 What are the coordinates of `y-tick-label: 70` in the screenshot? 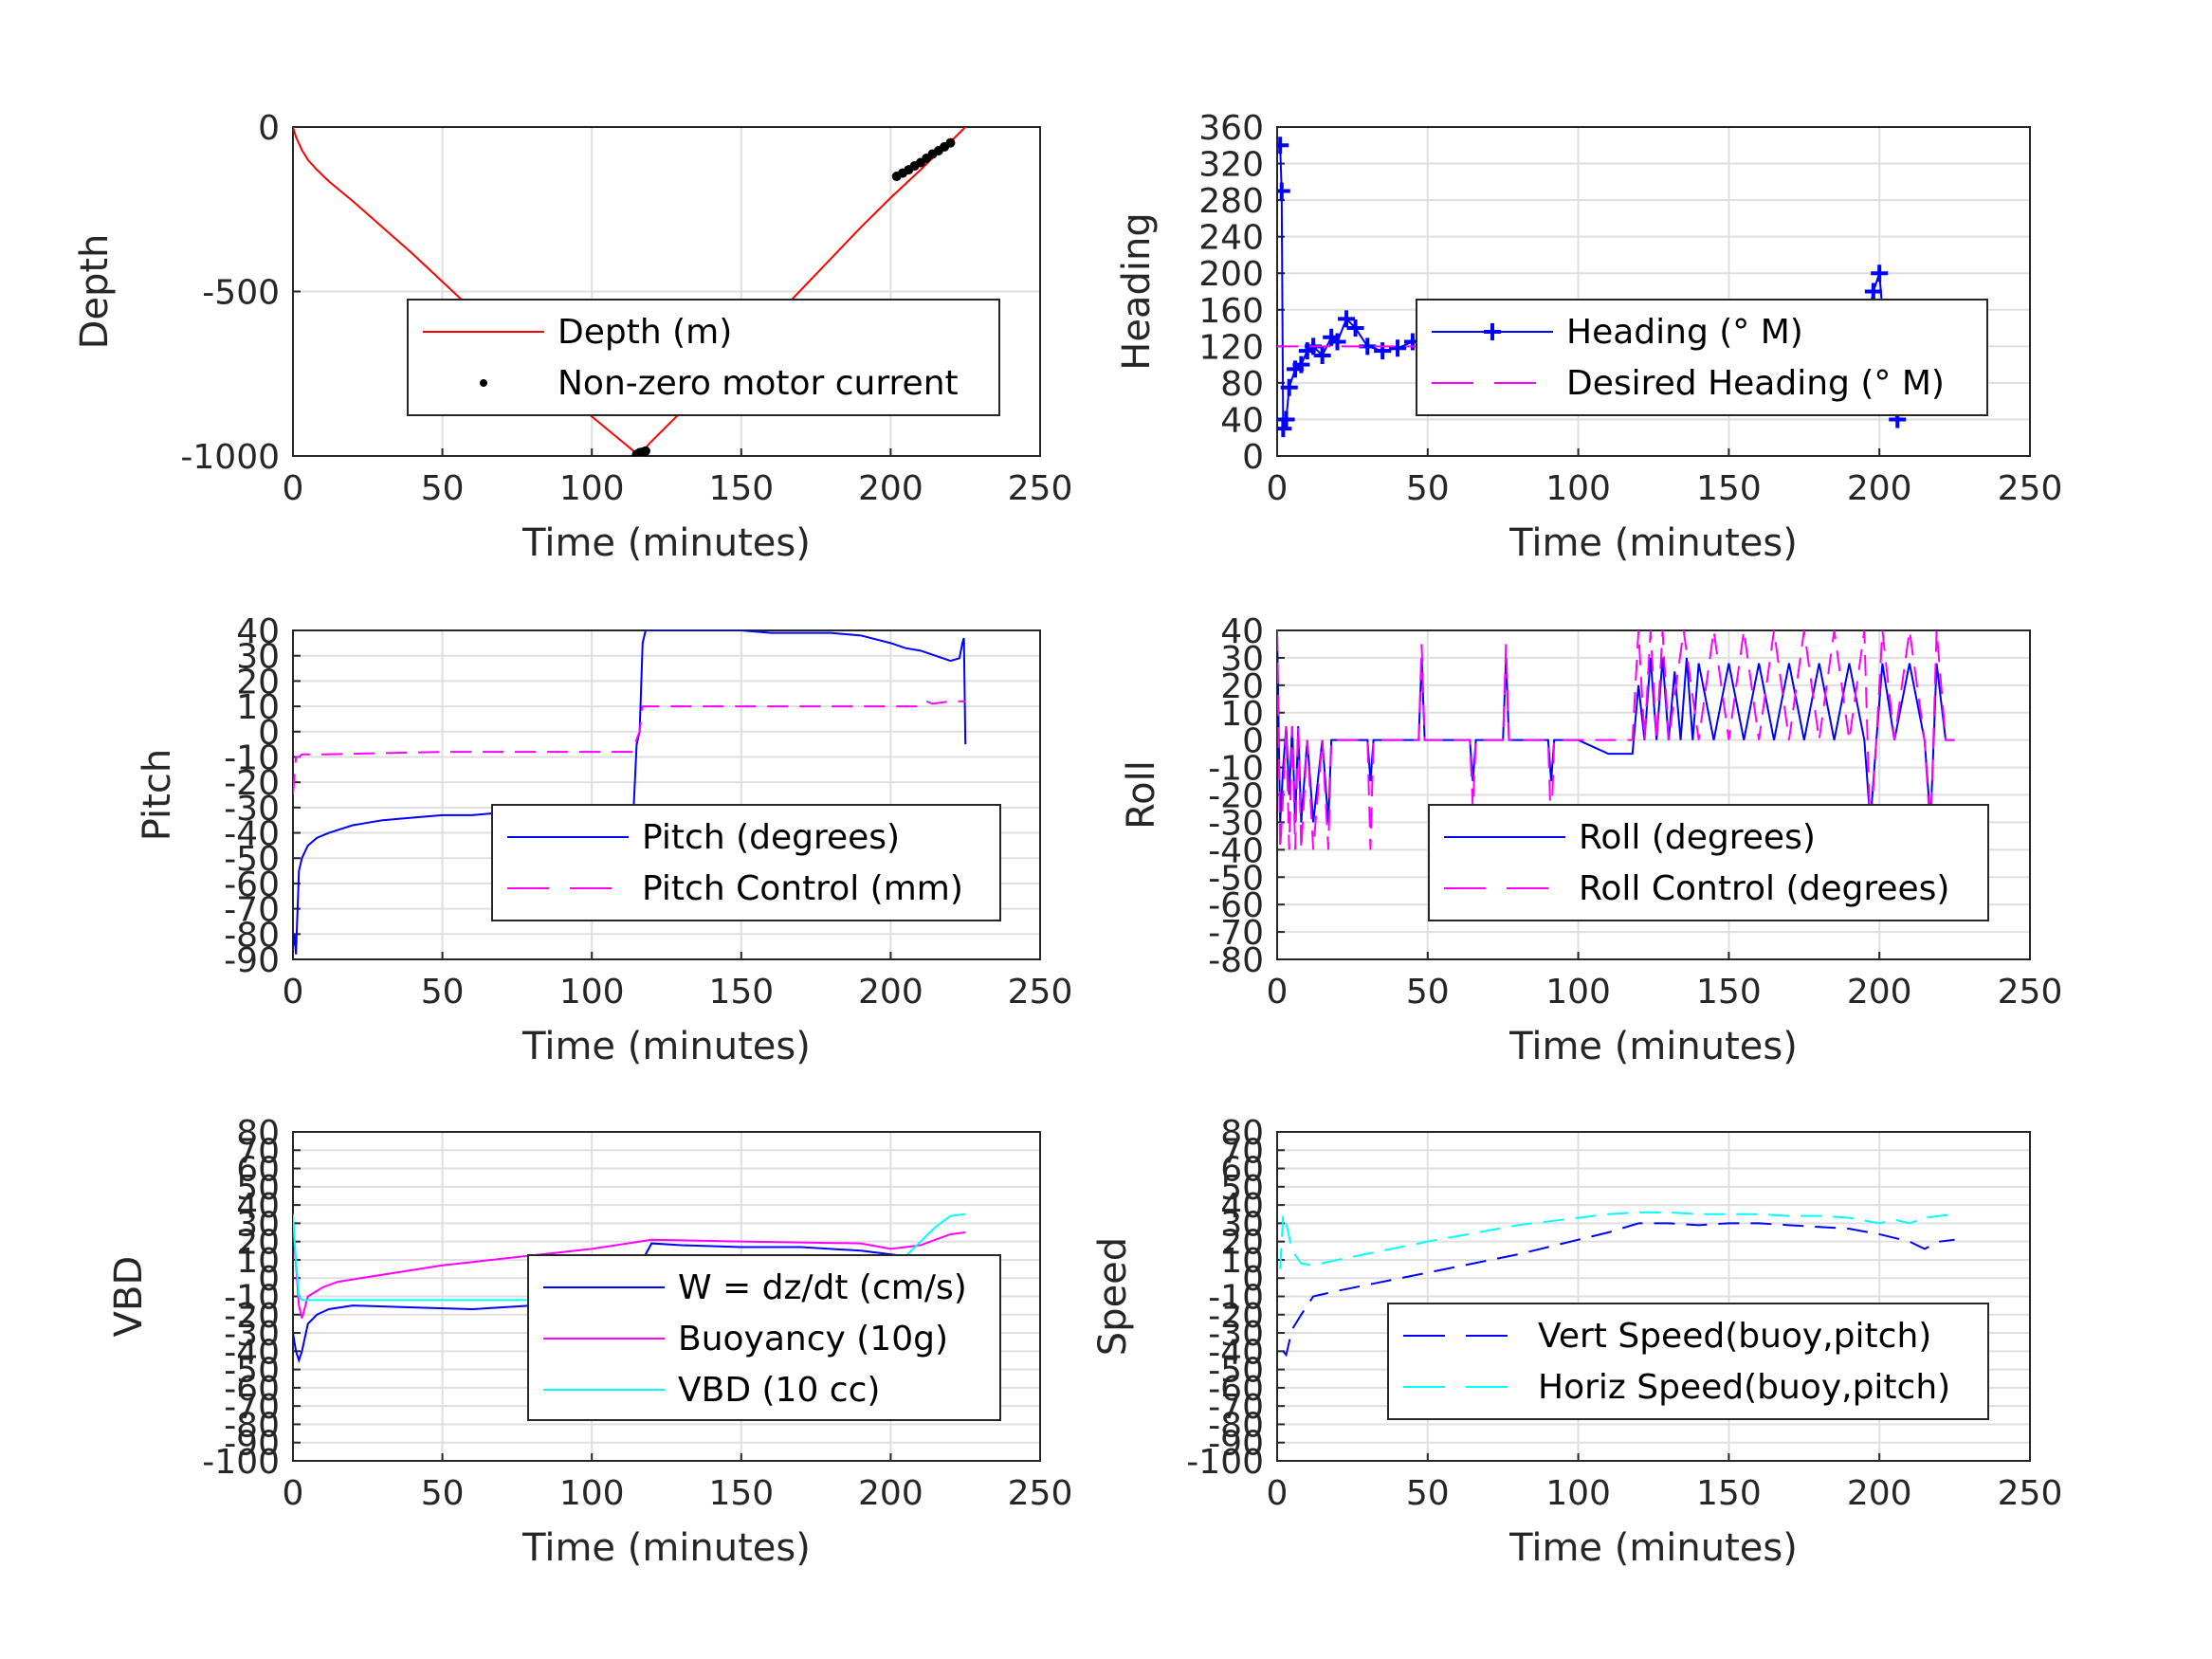 It's located at (1242, 1151).